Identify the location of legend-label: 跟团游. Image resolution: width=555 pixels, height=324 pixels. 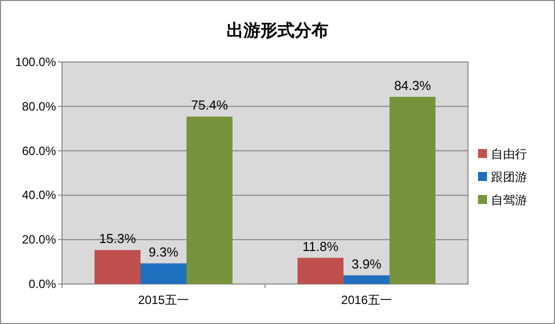
(509, 177).